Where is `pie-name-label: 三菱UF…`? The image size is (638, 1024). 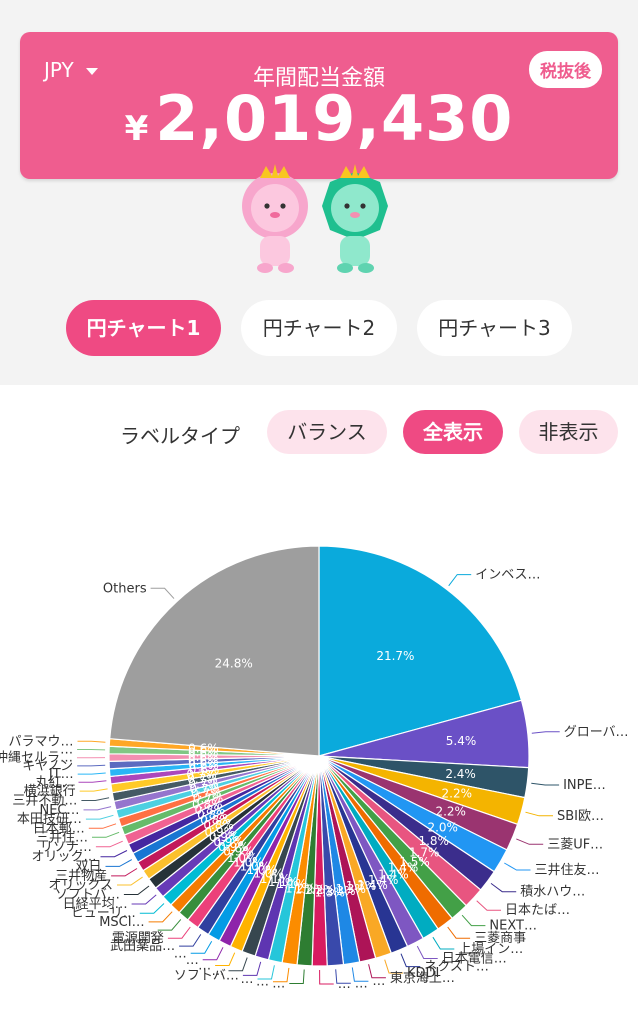
pie-name-label: 三菱UF… is located at coordinates (575, 844).